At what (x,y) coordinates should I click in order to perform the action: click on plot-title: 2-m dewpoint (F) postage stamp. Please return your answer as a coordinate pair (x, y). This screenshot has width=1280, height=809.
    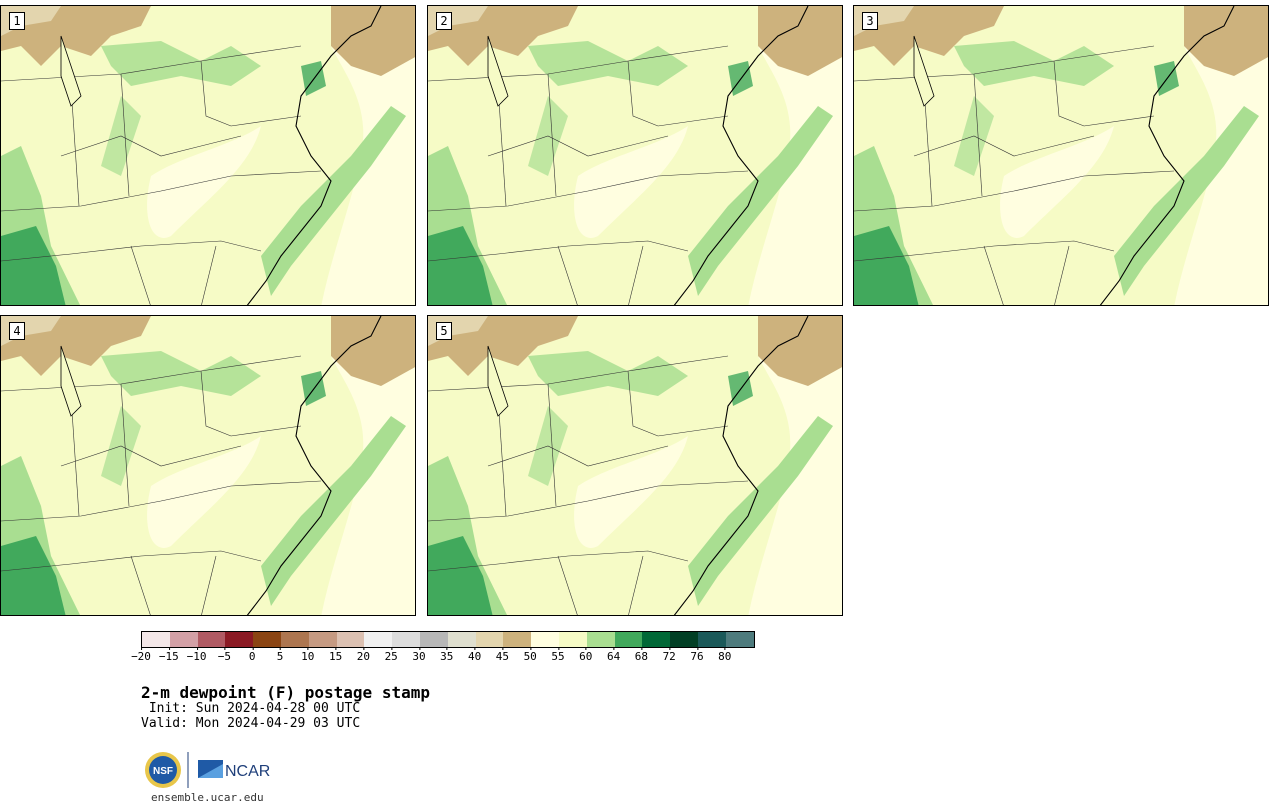
    Looking at the image, I should click on (285, 692).